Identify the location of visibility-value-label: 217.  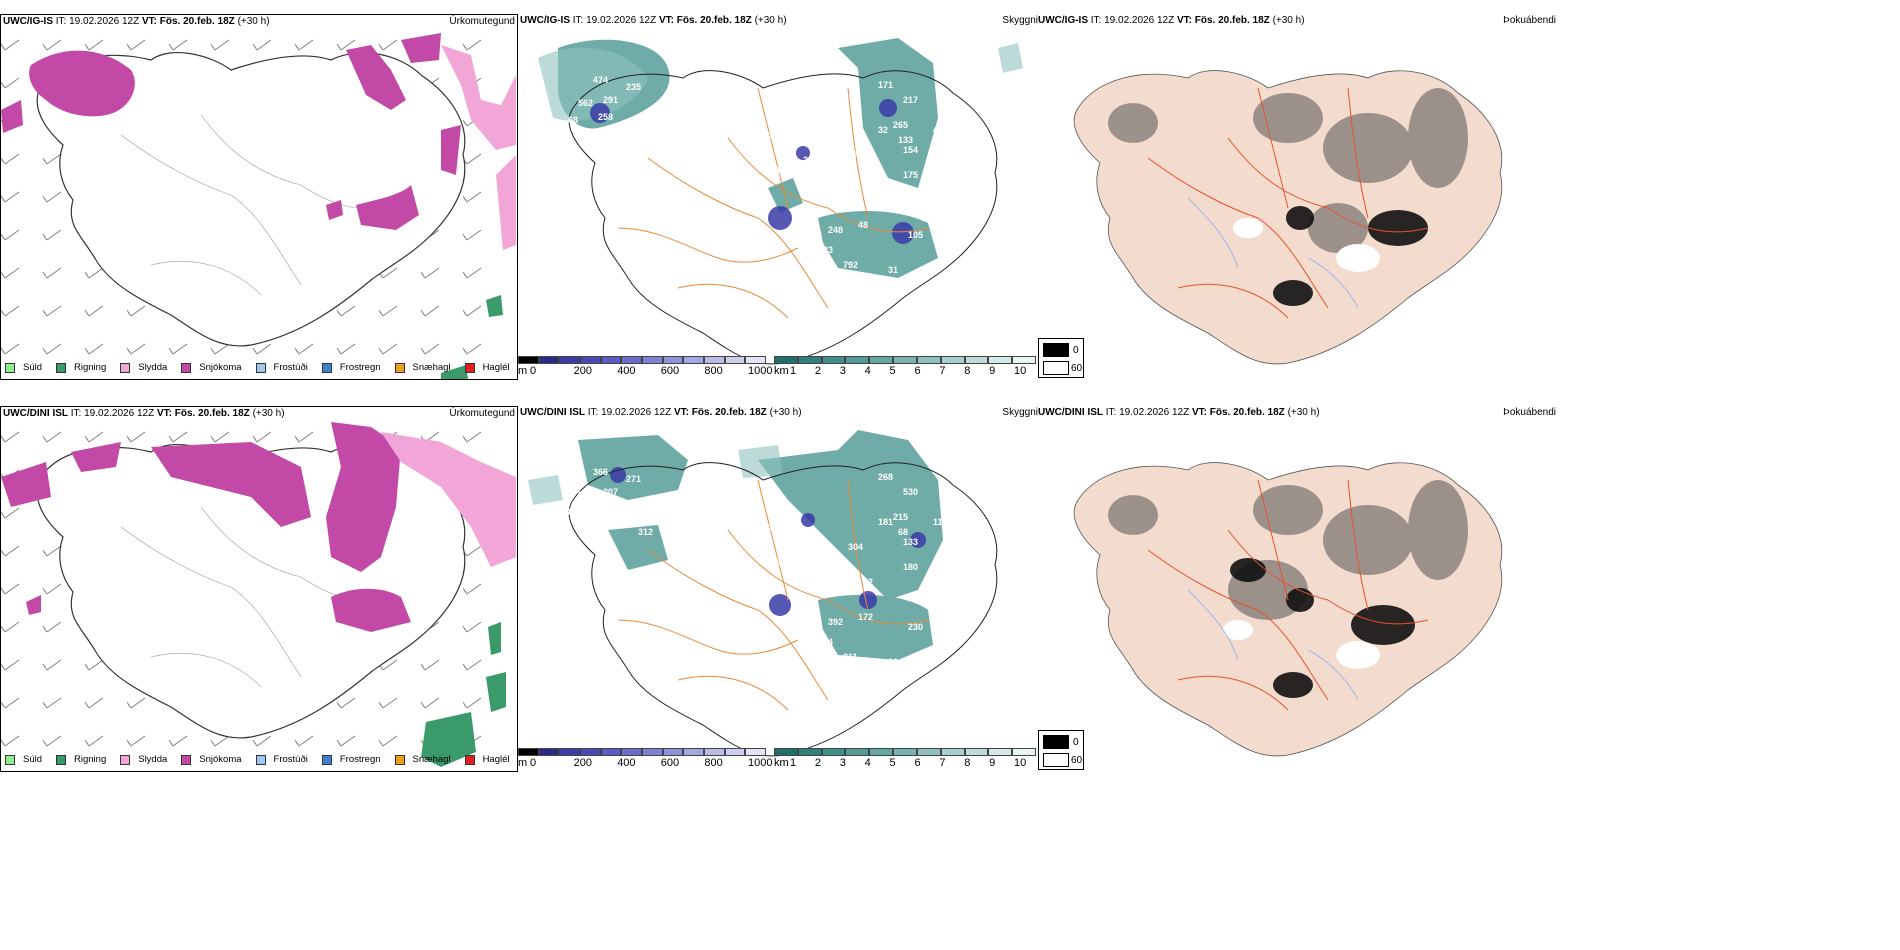
(910, 100).